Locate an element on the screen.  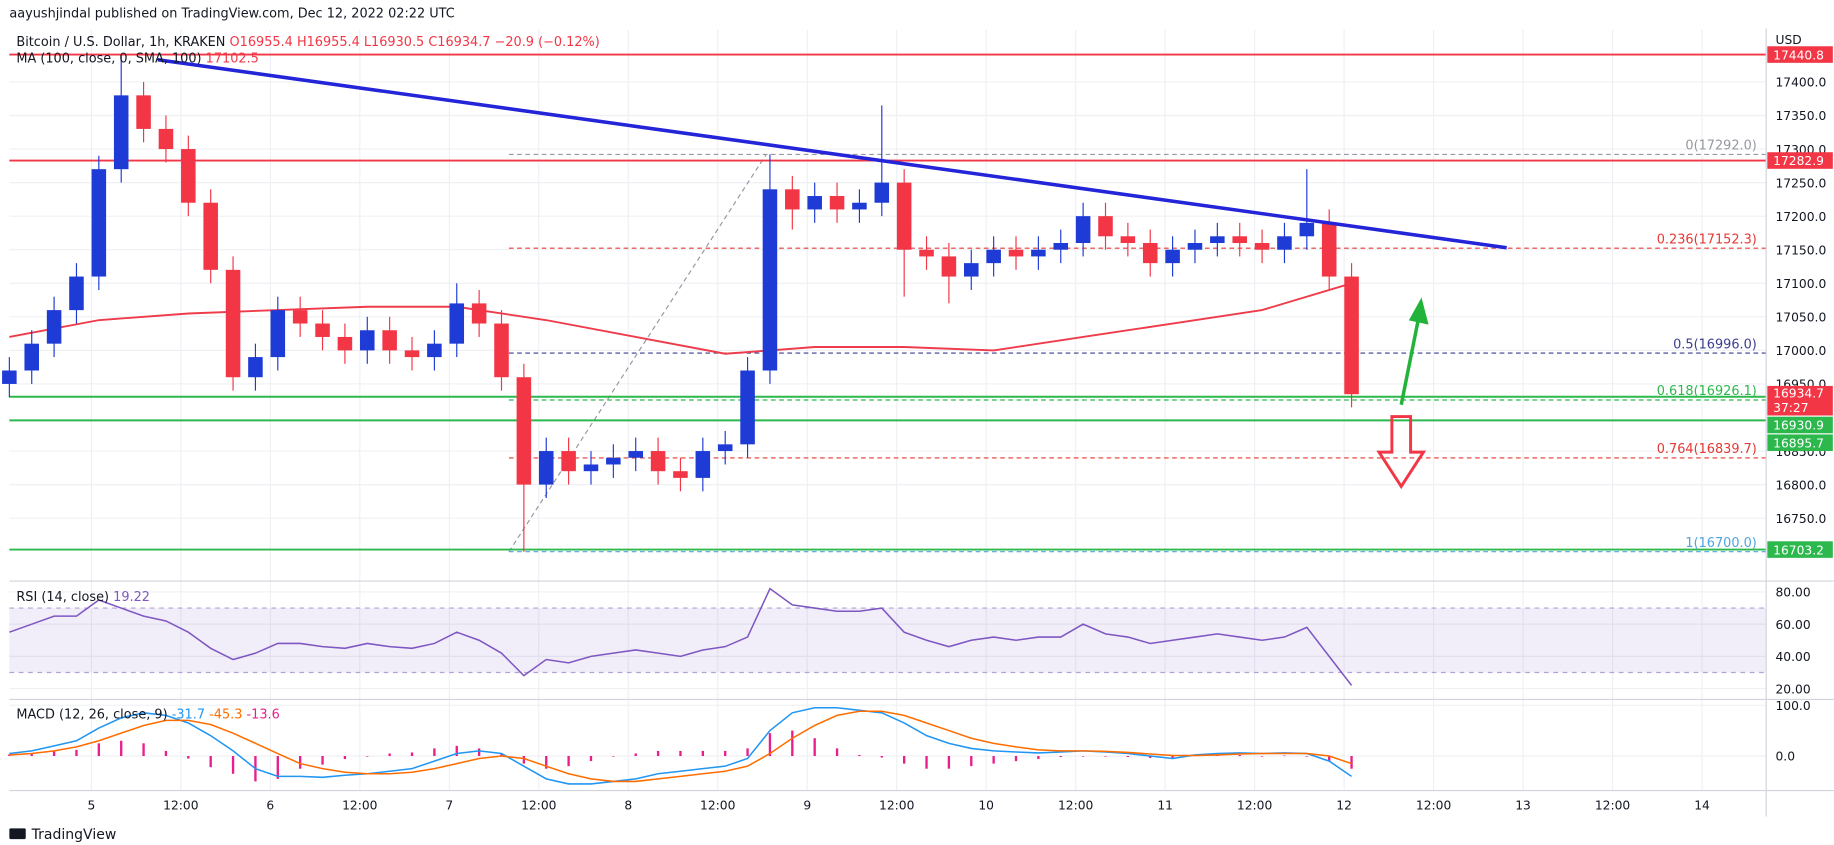
indicator-line is located at coordinates (680, 745).